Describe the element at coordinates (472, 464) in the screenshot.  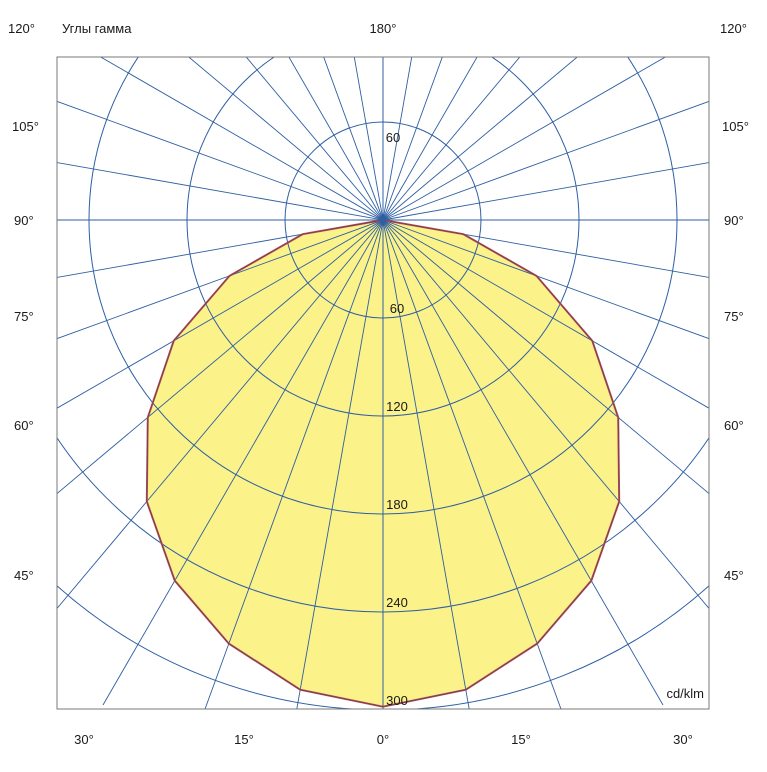
I see `grid-spoke-20-right` at that location.